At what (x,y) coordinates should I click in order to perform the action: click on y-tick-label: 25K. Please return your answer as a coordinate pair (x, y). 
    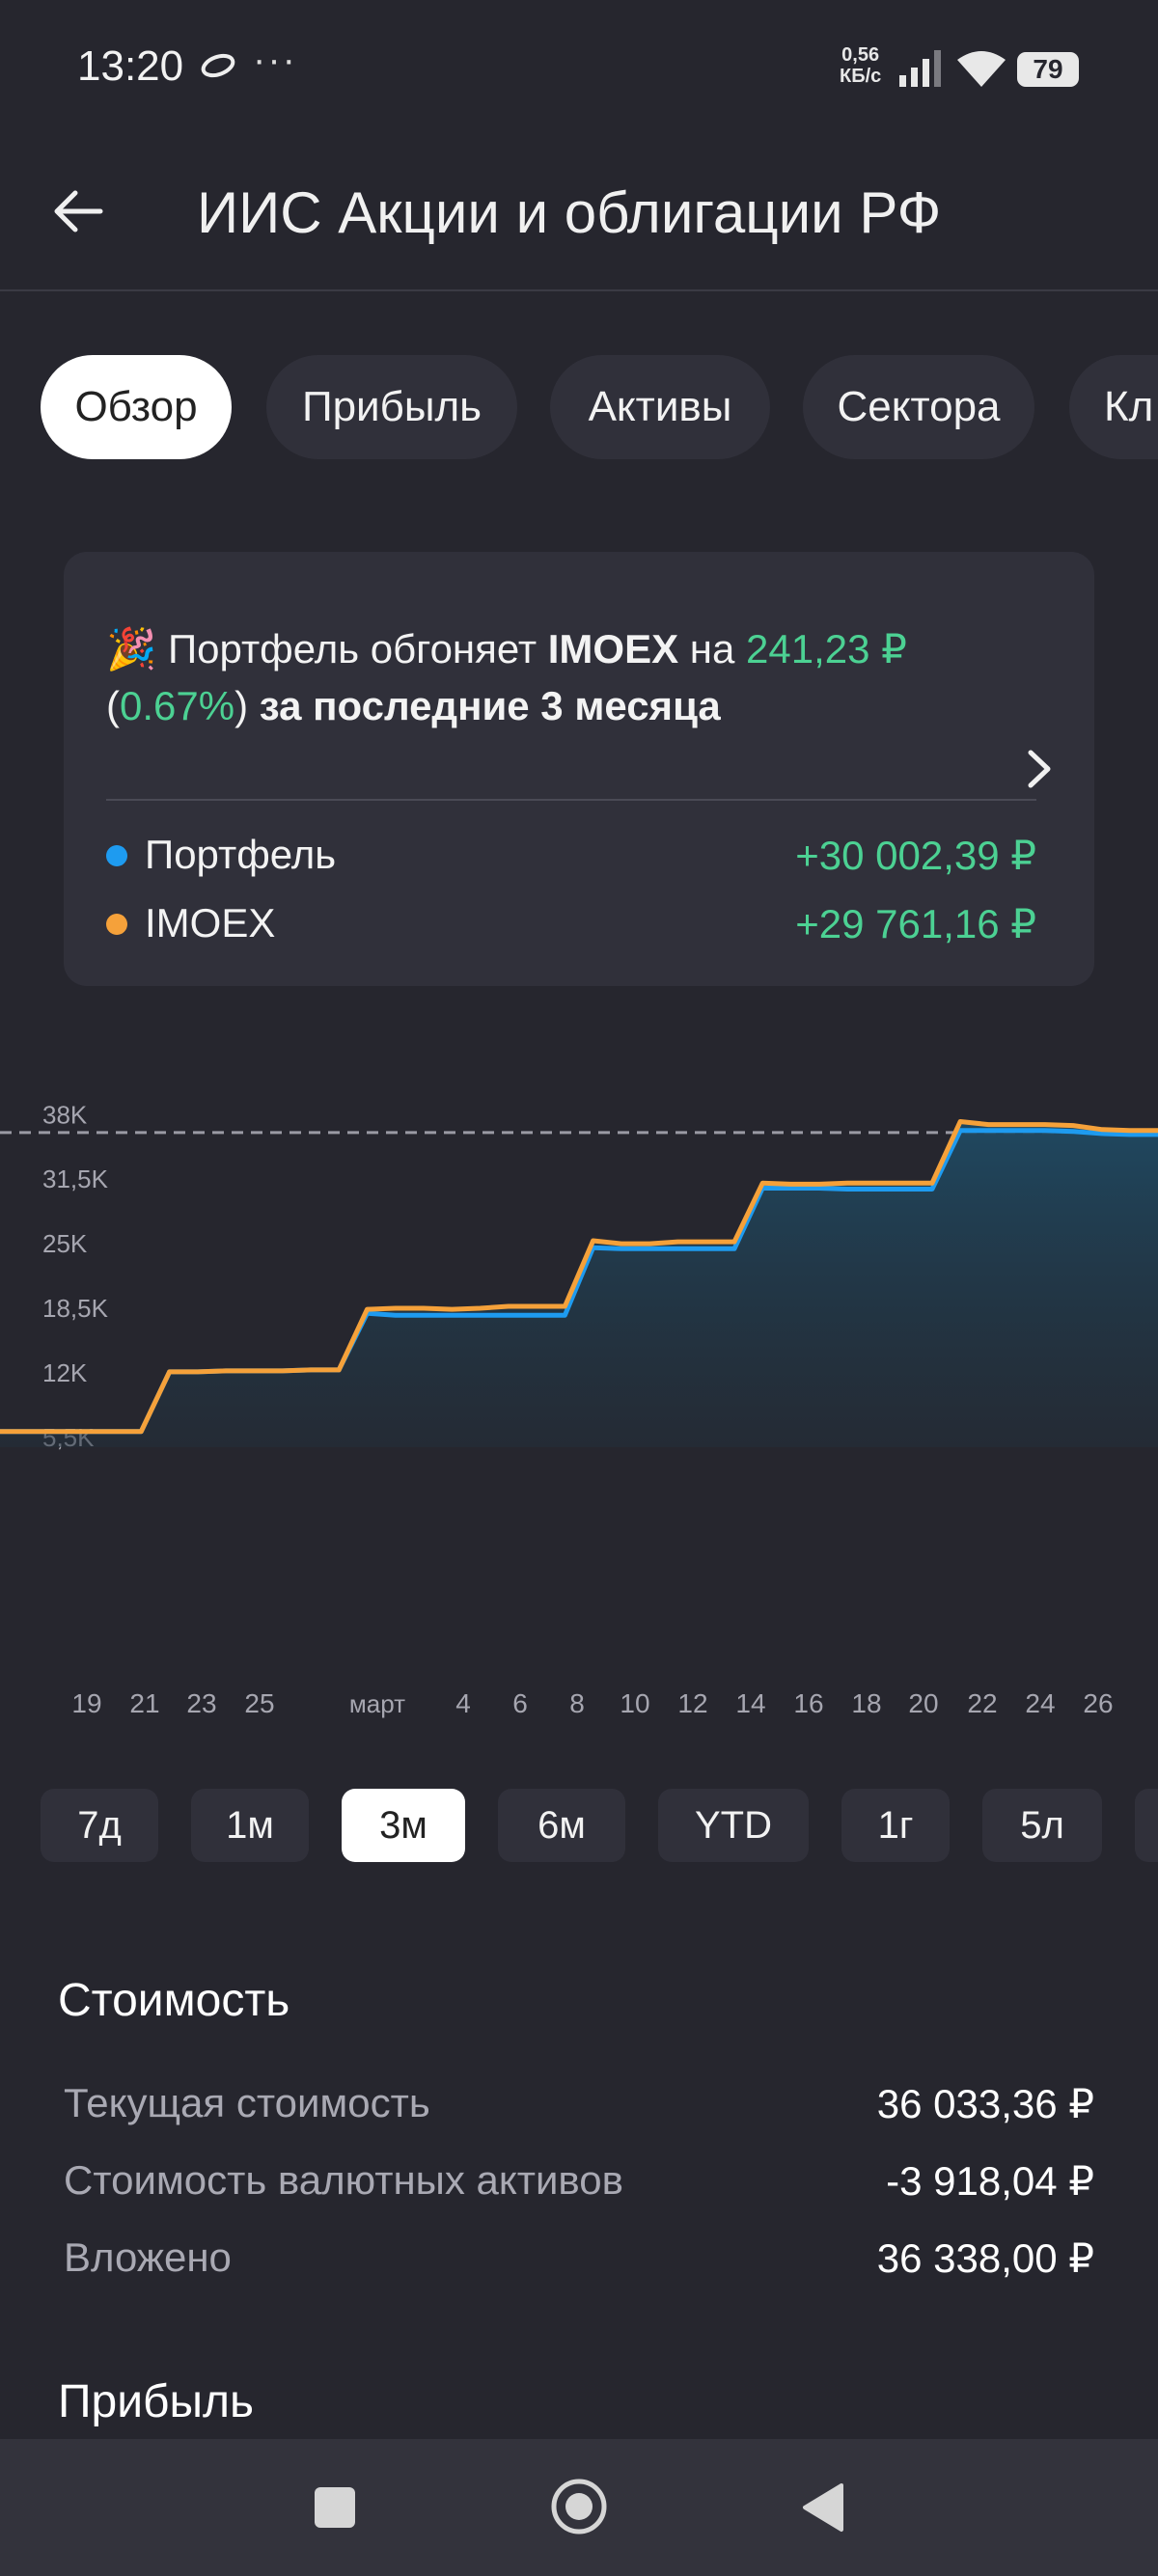
    Looking at the image, I should click on (65, 1243).